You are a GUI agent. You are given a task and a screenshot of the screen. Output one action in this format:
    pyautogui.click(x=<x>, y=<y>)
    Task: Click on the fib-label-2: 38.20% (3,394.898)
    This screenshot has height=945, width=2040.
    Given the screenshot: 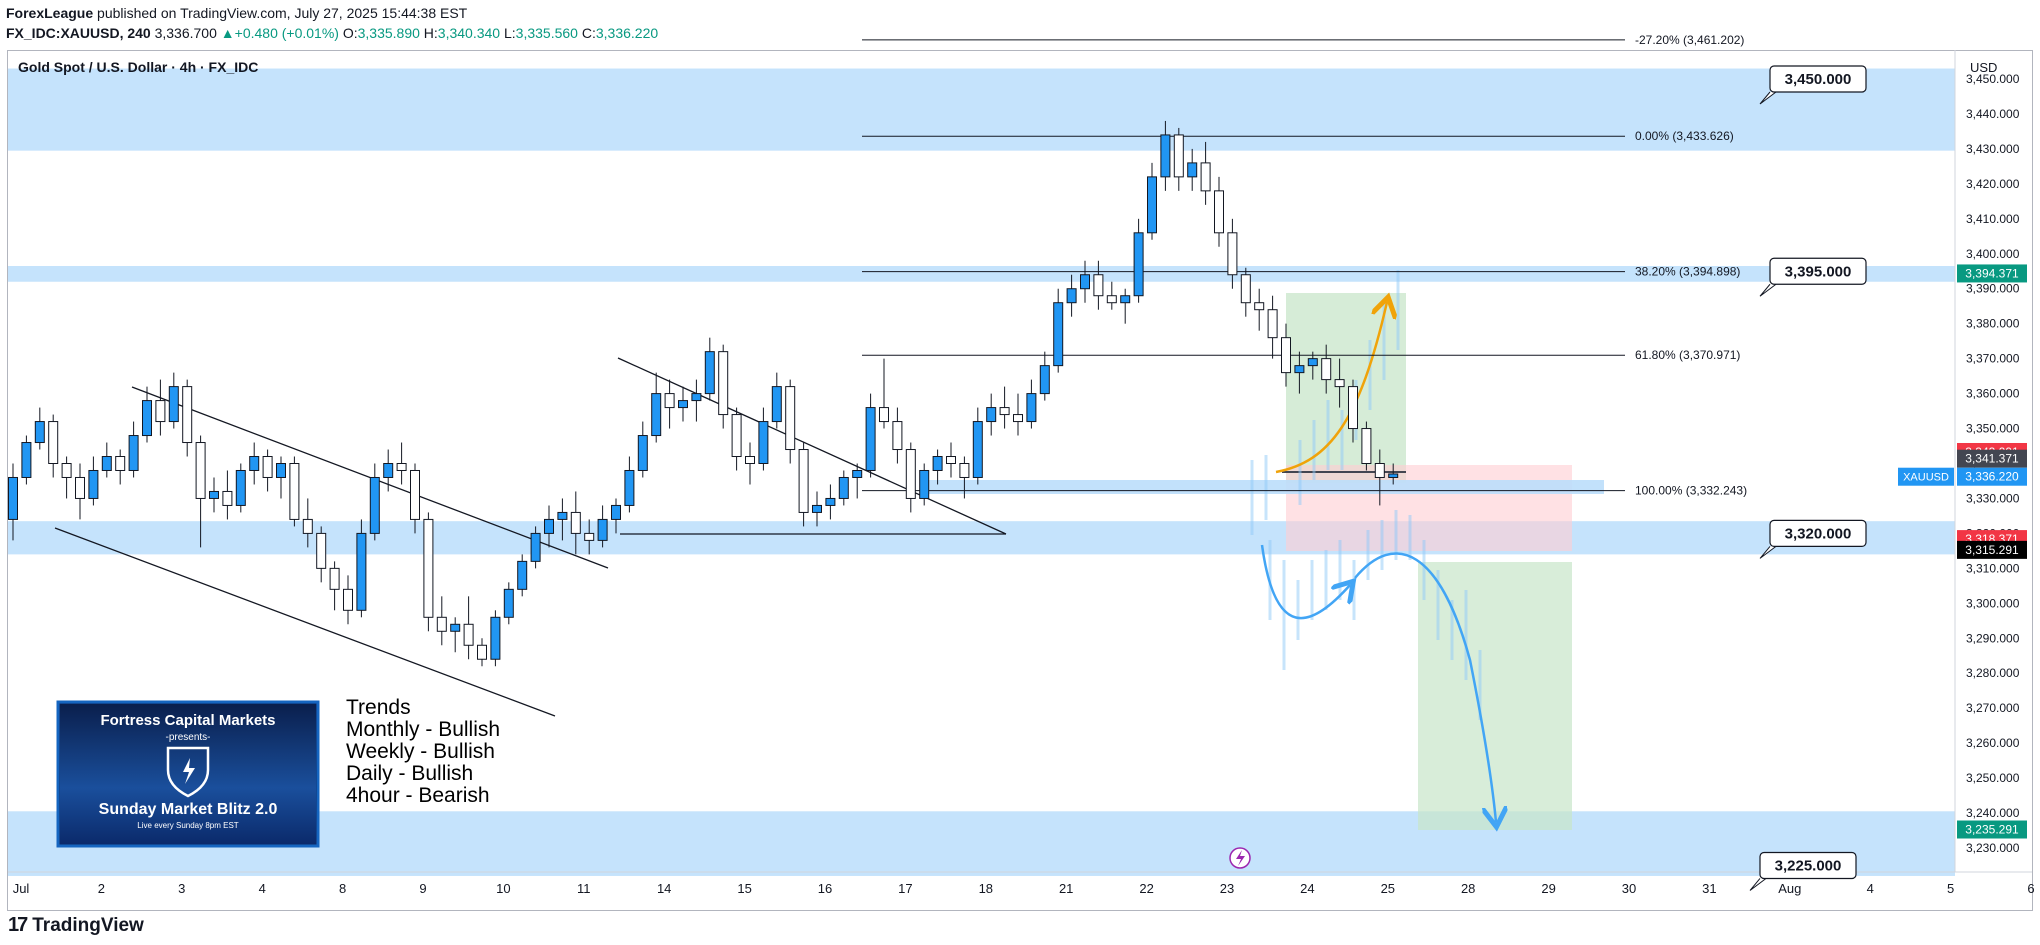 What is the action you would take?
    pyautogui.click(x=1687, y=272)
    